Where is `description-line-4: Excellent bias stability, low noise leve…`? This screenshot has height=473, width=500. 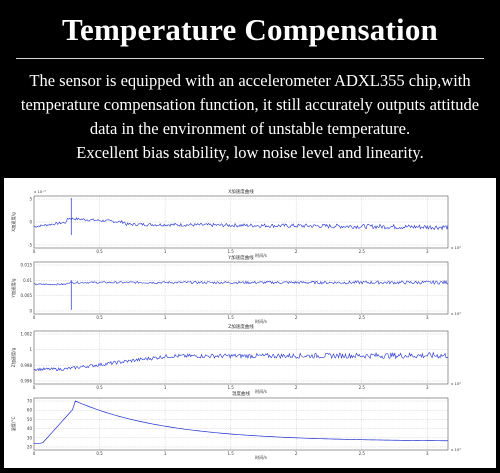 description-line-4: Excellent bias stability, low noise leve… is located at coordinates (250, 152).